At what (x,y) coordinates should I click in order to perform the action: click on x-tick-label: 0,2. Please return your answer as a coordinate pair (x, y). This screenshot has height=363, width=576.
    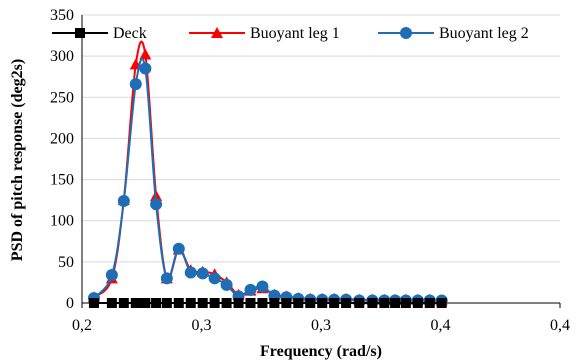
    Looking at the image, I should click on (82, 325).